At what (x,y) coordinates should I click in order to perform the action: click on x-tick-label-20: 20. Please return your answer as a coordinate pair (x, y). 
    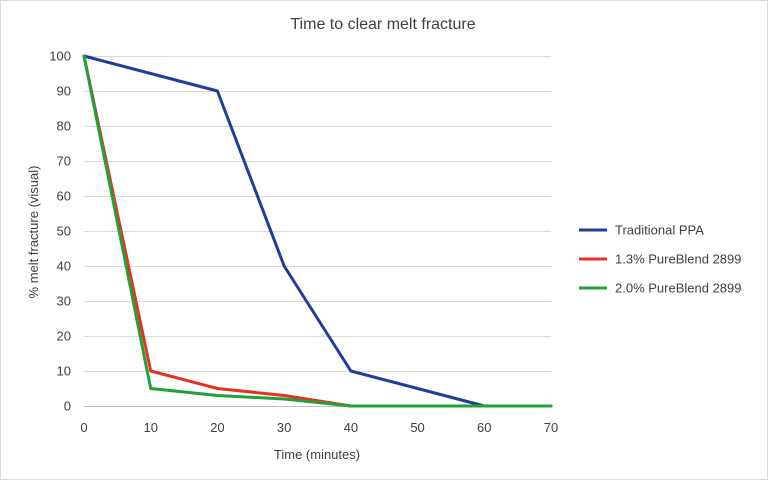
    Looking at the image, I should click on (217, 427).